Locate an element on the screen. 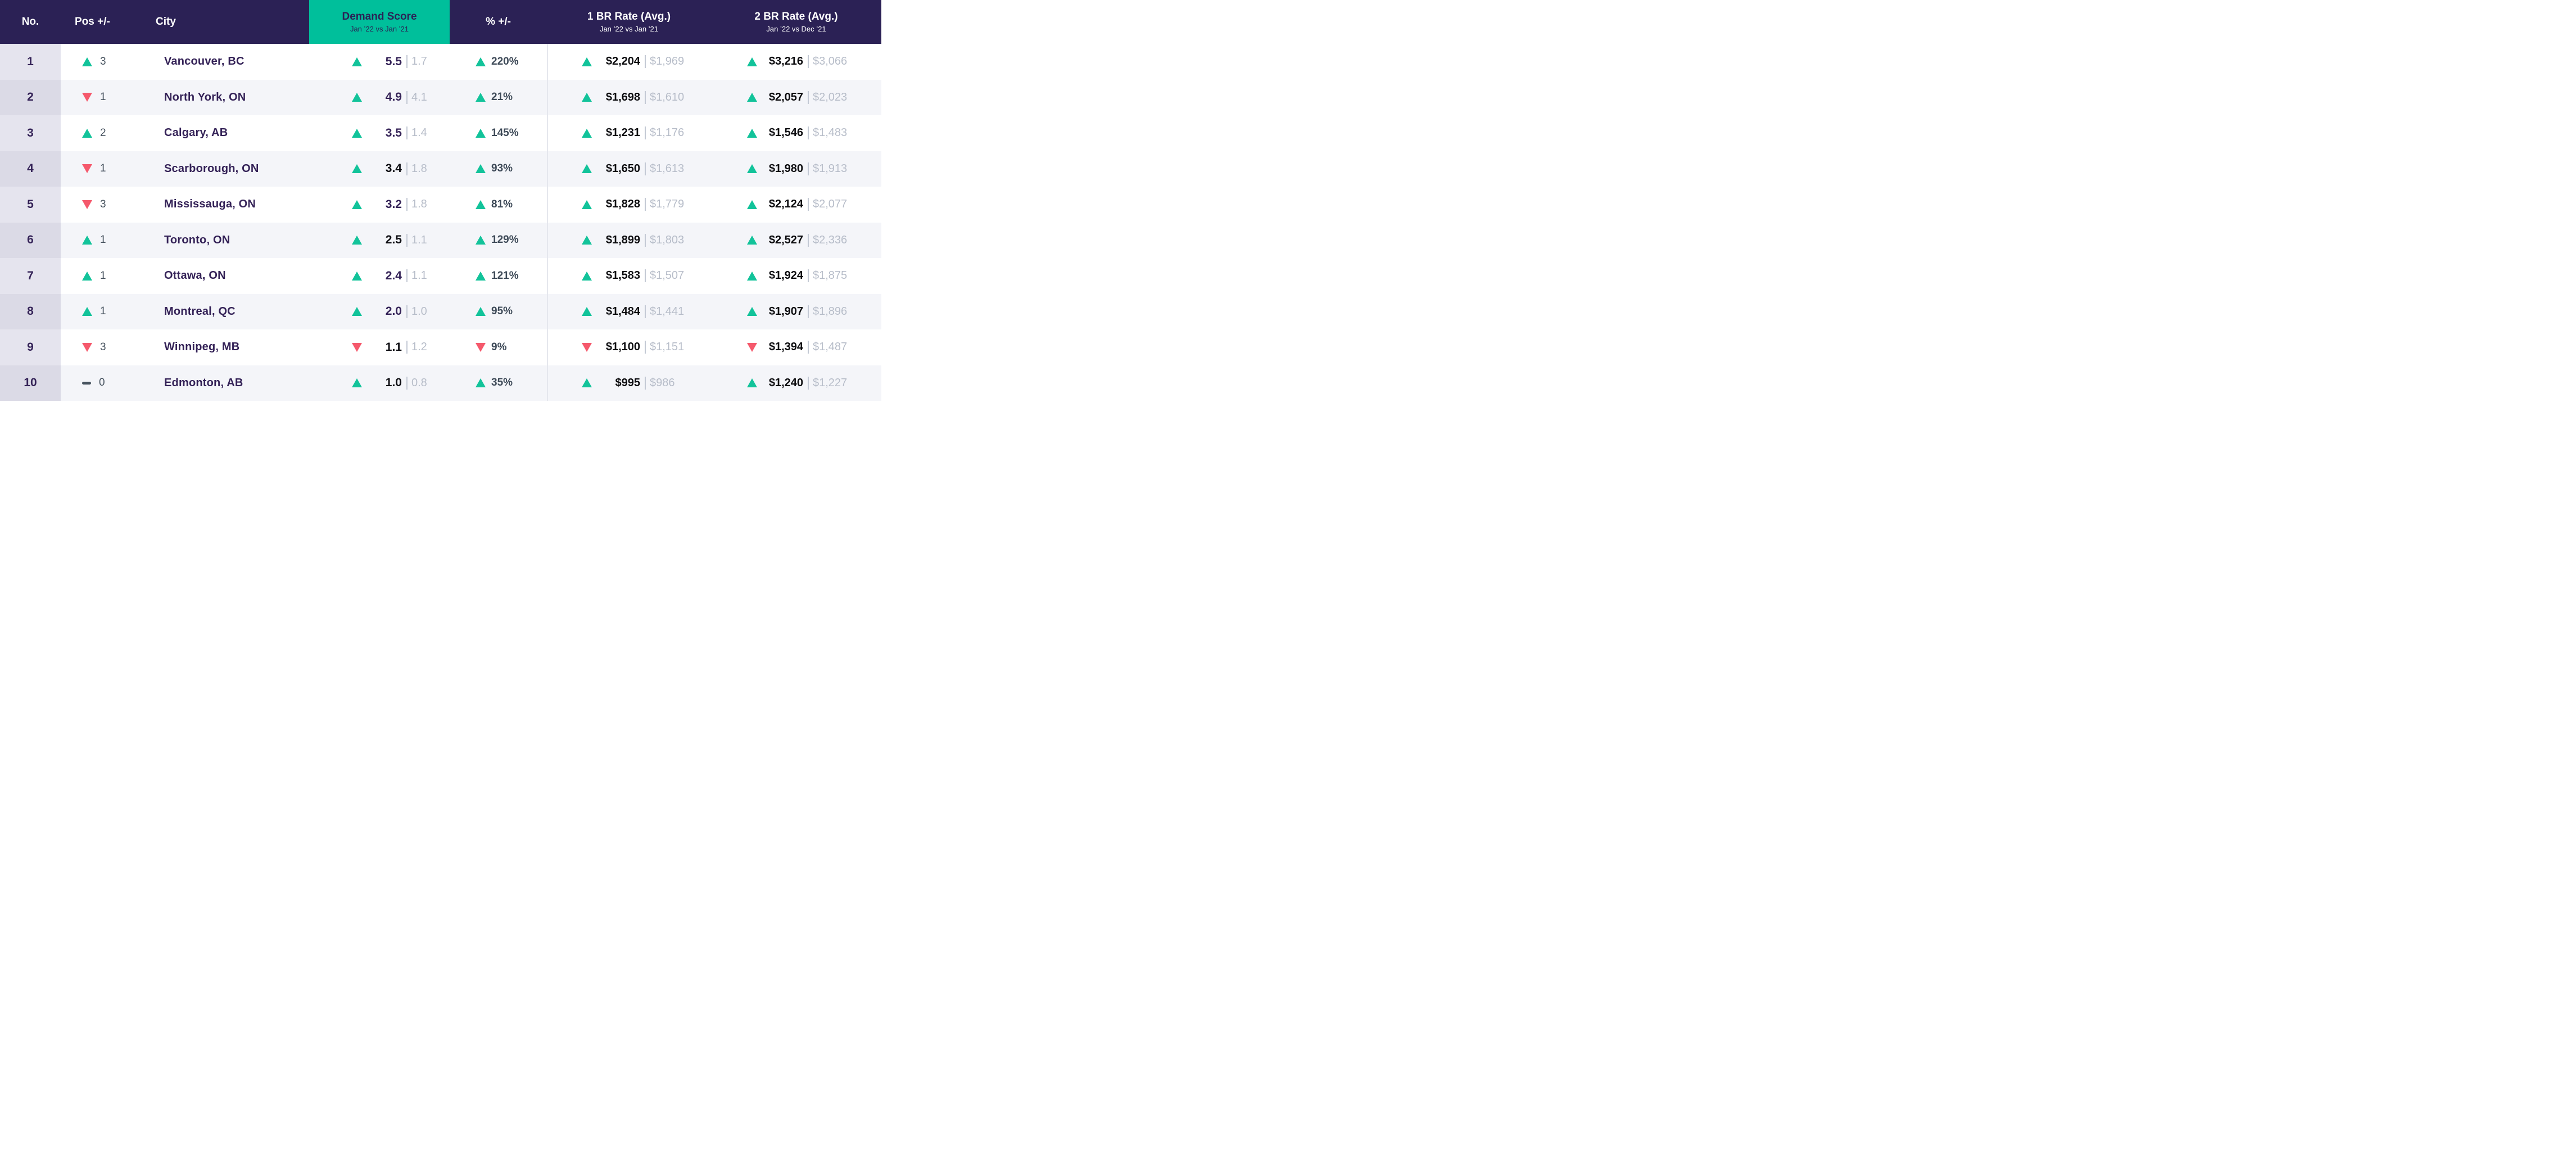 This screenshot has height=1171, width=2576. one-br-rate-current: $1,828 is located at coordinates (622, 204).